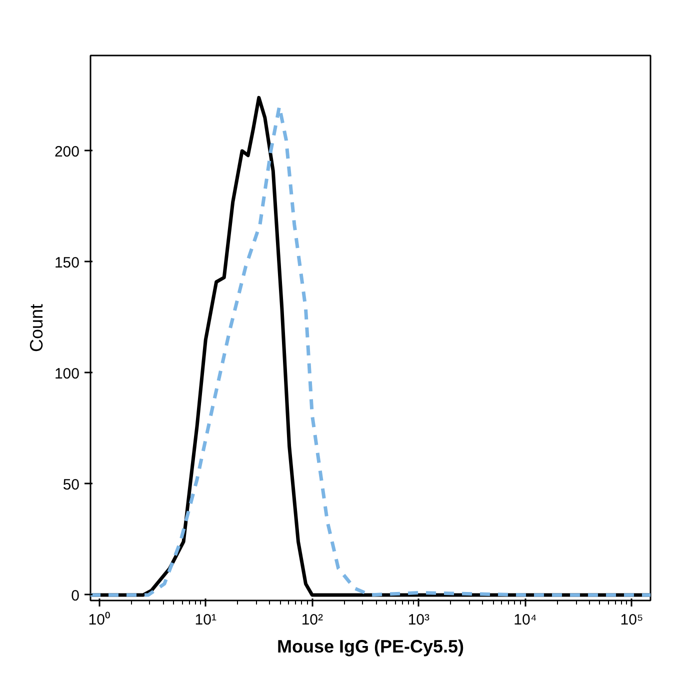 The width and height of the screenshot is (700, 700). What do you see at coordinates (75, 595) in the screenshot?
I see `y-tick-label: 0` at bounding box center [75, 595].